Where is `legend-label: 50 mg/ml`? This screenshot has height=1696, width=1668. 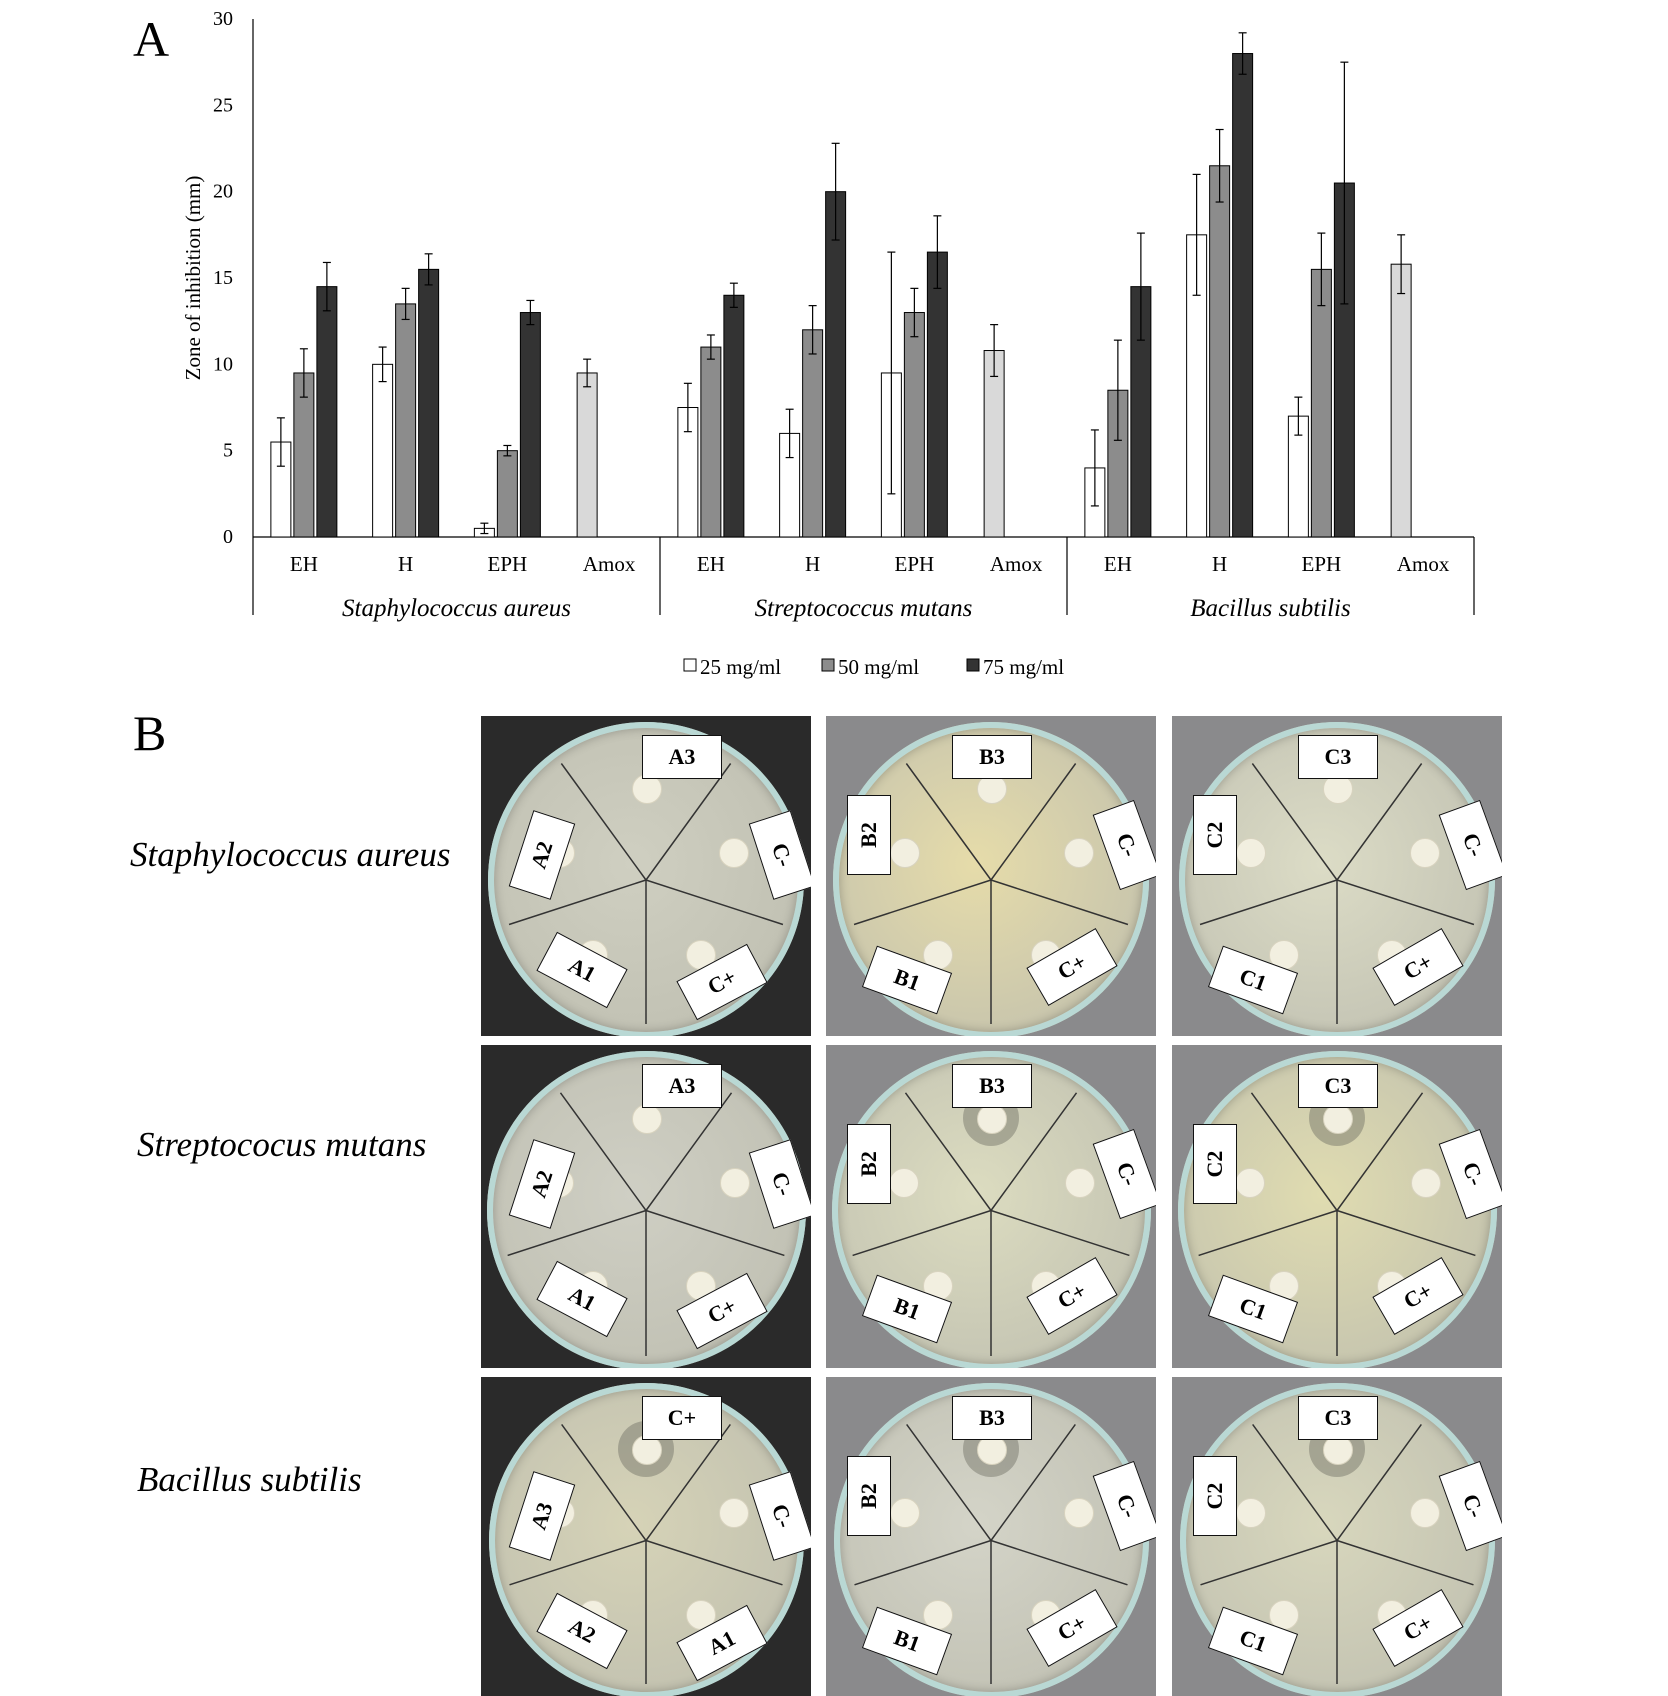
legend-label: 50 mg/ml is located at coordinates (878, 667).